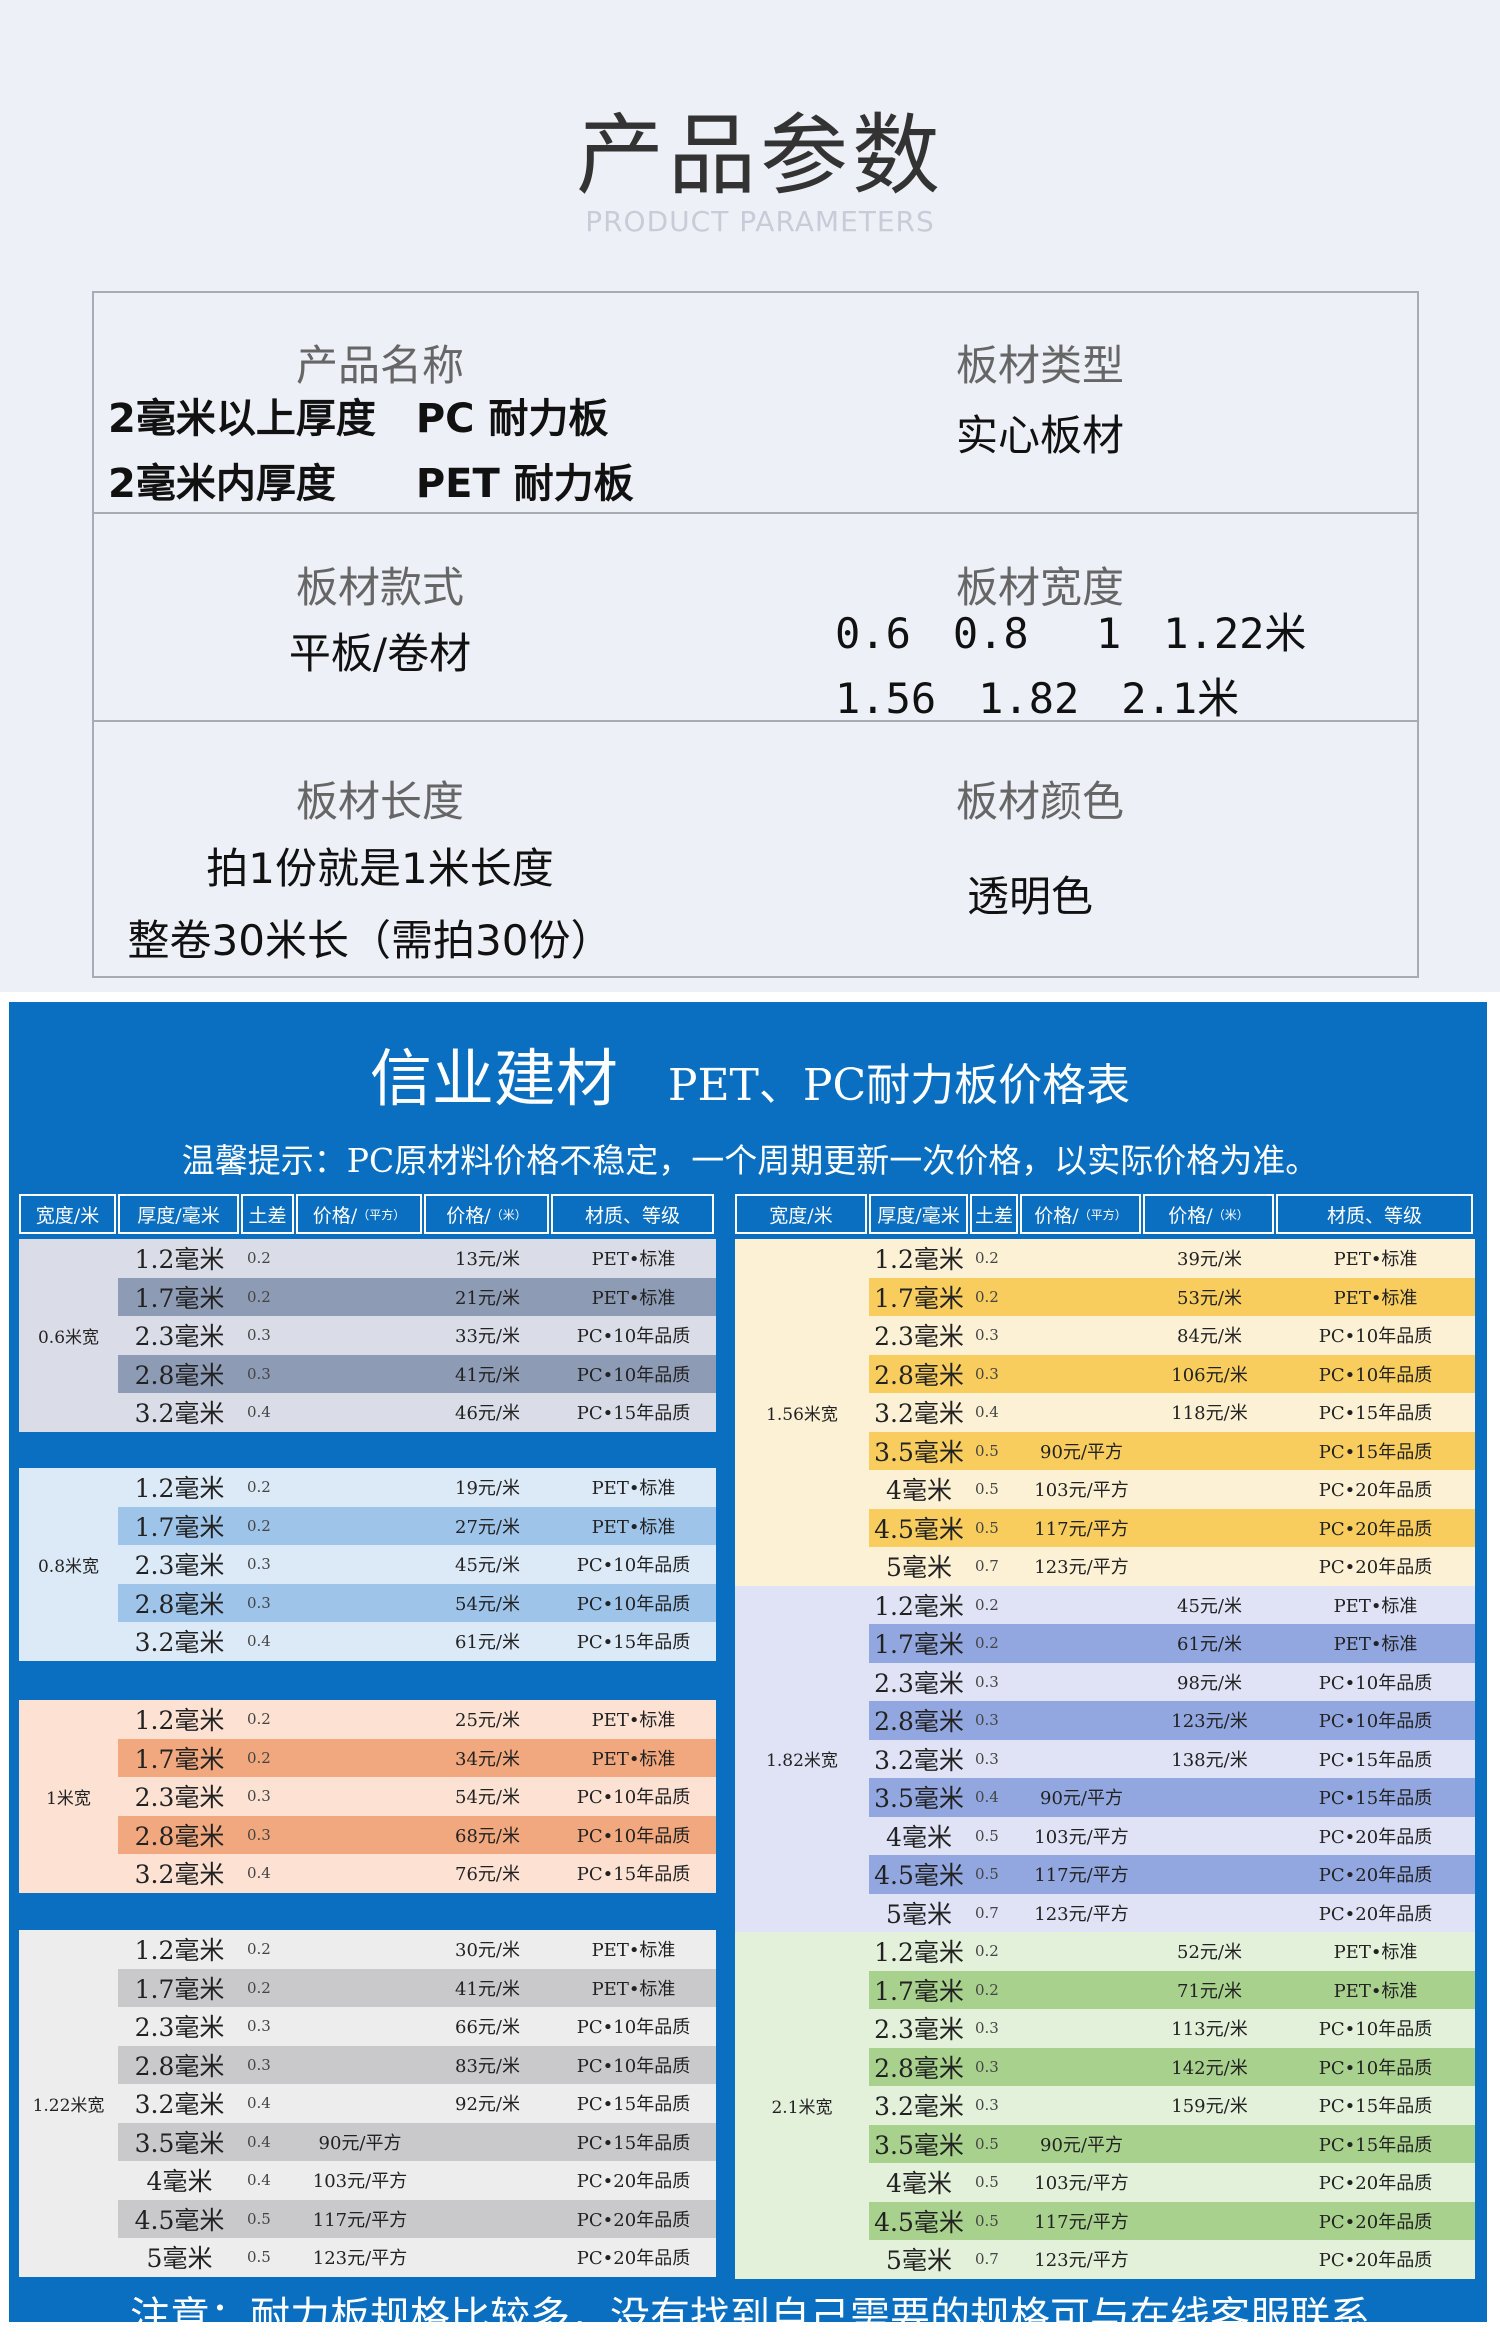 Image resolution: width=1500 pixels, height=2342 pixels. Describe the element at coordinates (380, 587) in the screenshot. I see `style-label: 板材款式` at that location.